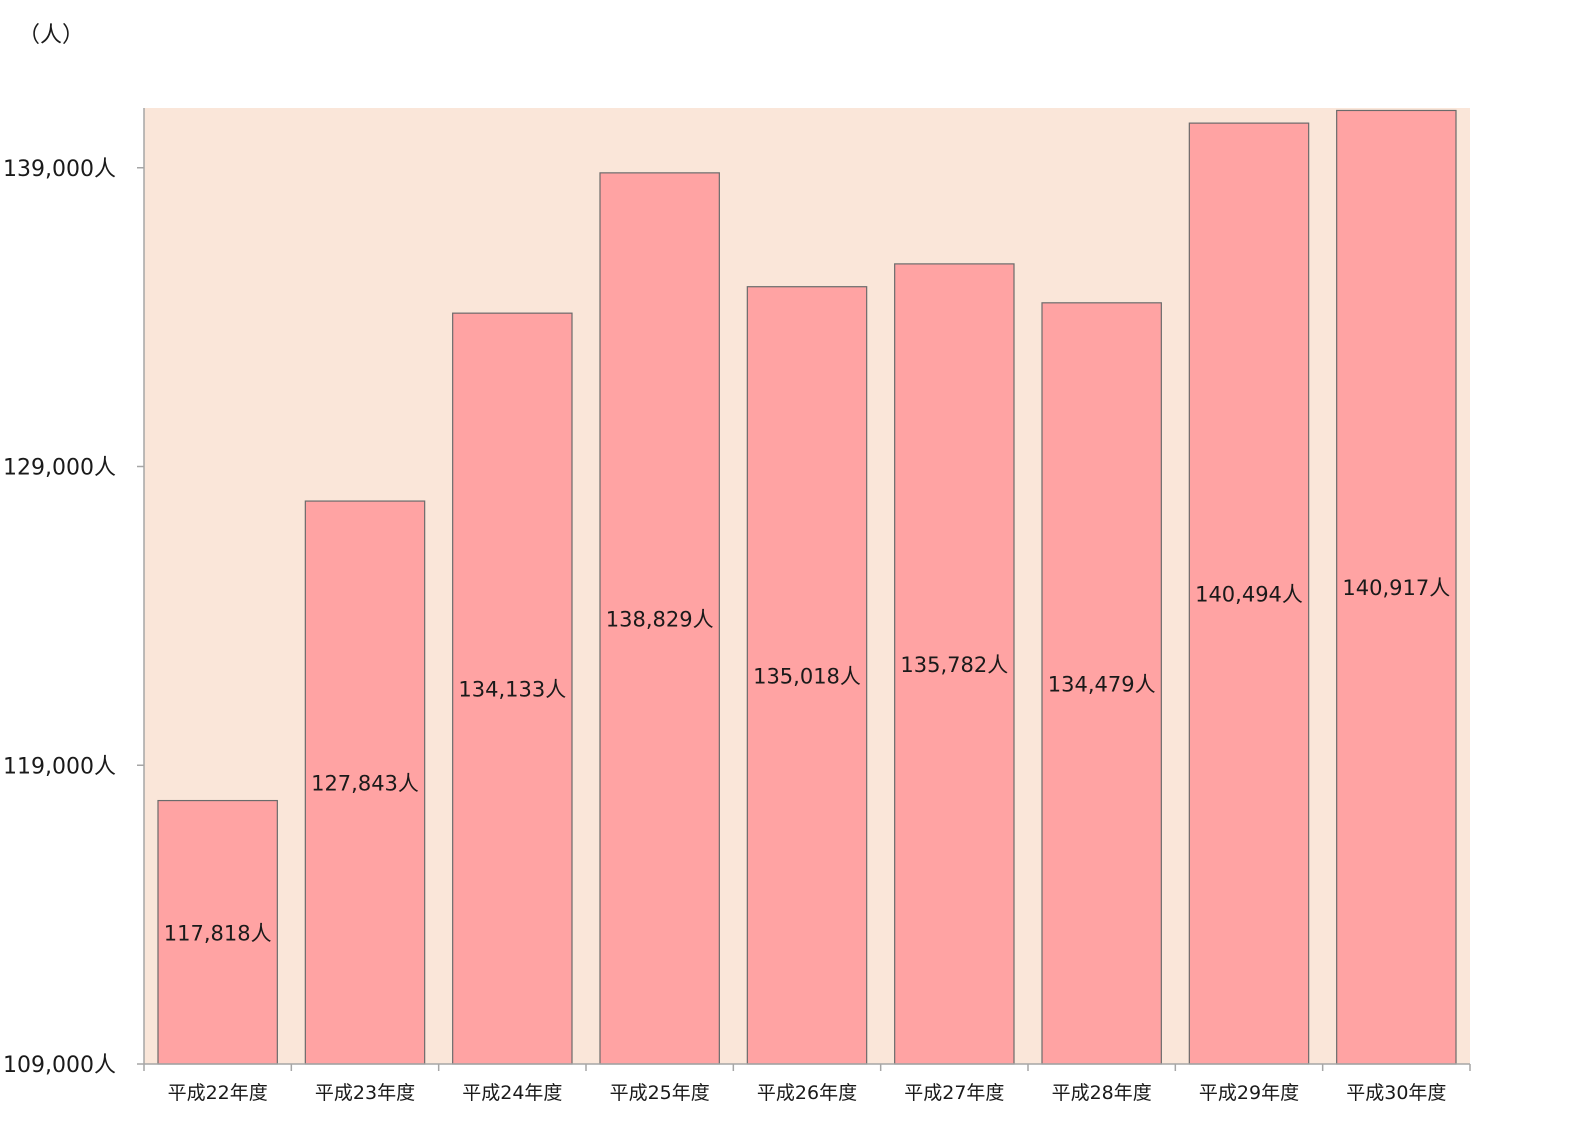 The height and width of the screenshot is (1129, 1594). I want to click on data-label: 140,494人, so click(1249, 595).